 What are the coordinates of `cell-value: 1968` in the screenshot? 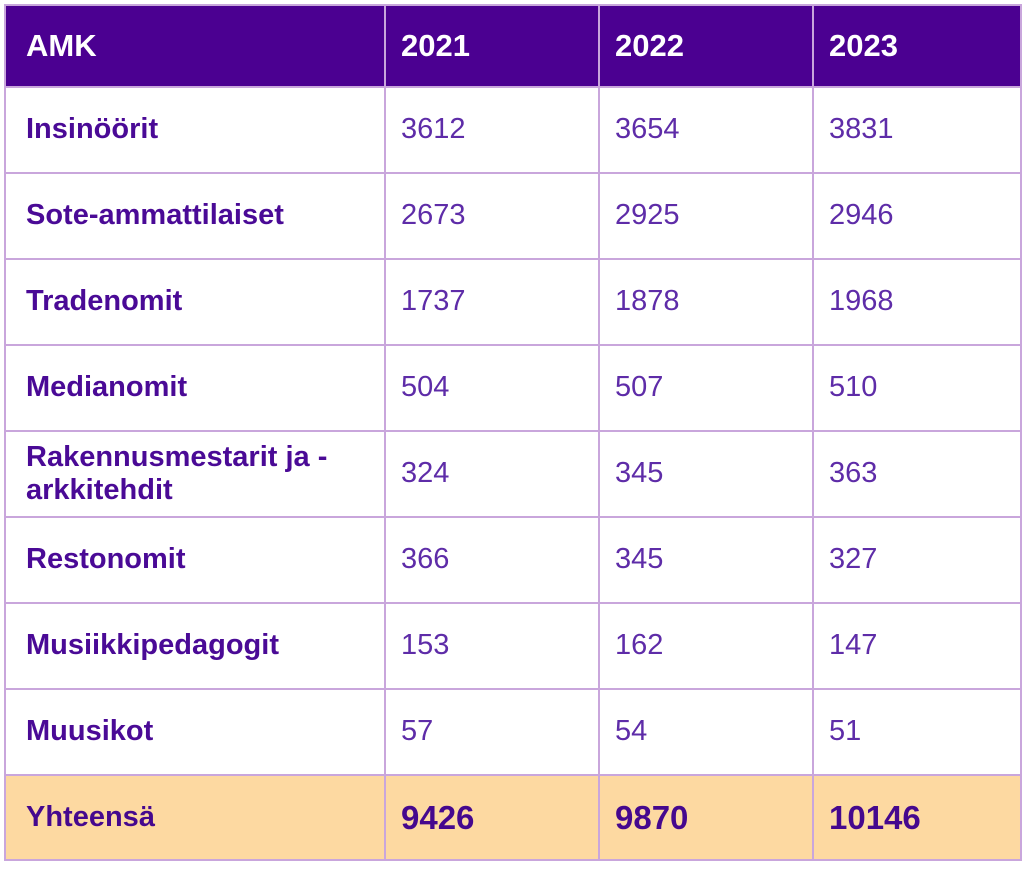 It's located at (917, 302).